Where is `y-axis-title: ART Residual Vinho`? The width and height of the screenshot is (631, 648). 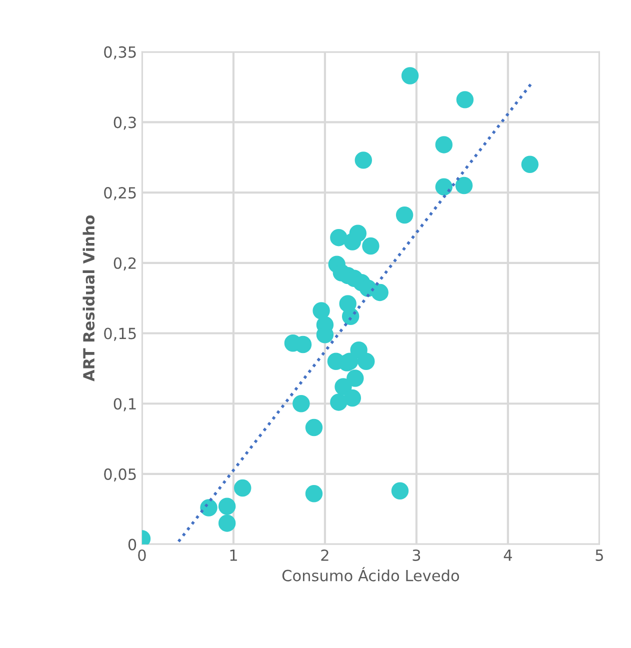 y-axis-title: ART Residual Vinho is located at coordinates (88, 298).